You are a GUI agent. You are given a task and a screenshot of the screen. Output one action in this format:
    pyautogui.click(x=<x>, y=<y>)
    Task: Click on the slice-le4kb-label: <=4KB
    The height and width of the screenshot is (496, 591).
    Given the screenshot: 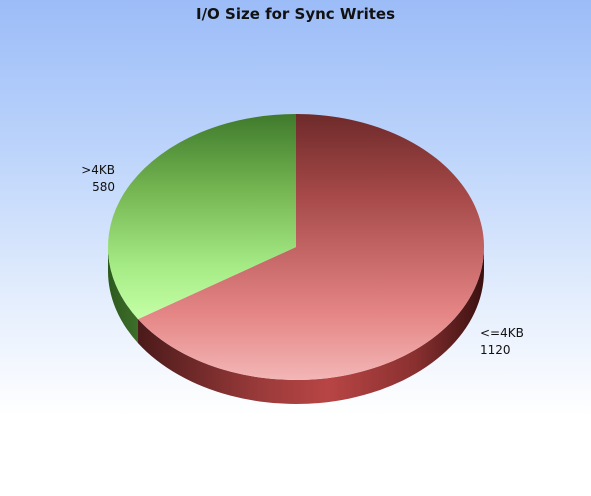 What is the action you would take?
    pyautogui.click(x=502, y=333)
    